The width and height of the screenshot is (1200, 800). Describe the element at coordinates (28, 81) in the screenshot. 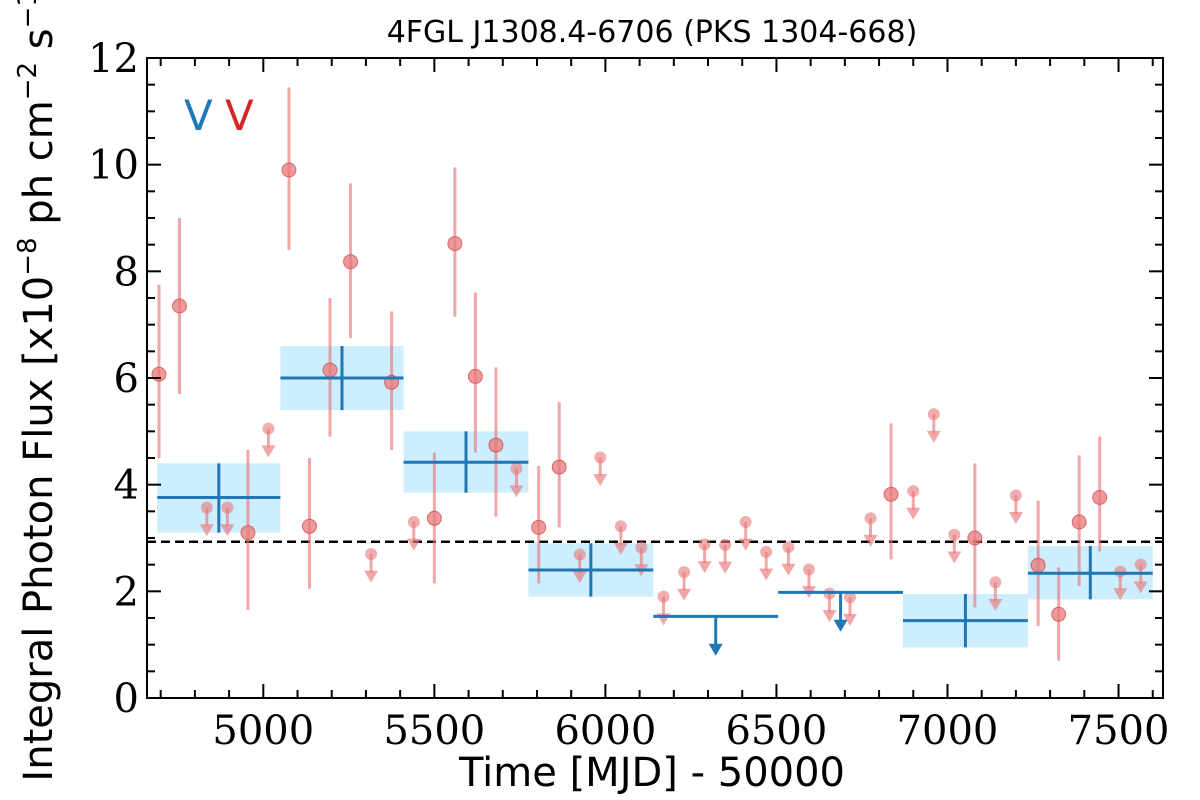

I see `y-axis-label-exp2: −2` at that location.